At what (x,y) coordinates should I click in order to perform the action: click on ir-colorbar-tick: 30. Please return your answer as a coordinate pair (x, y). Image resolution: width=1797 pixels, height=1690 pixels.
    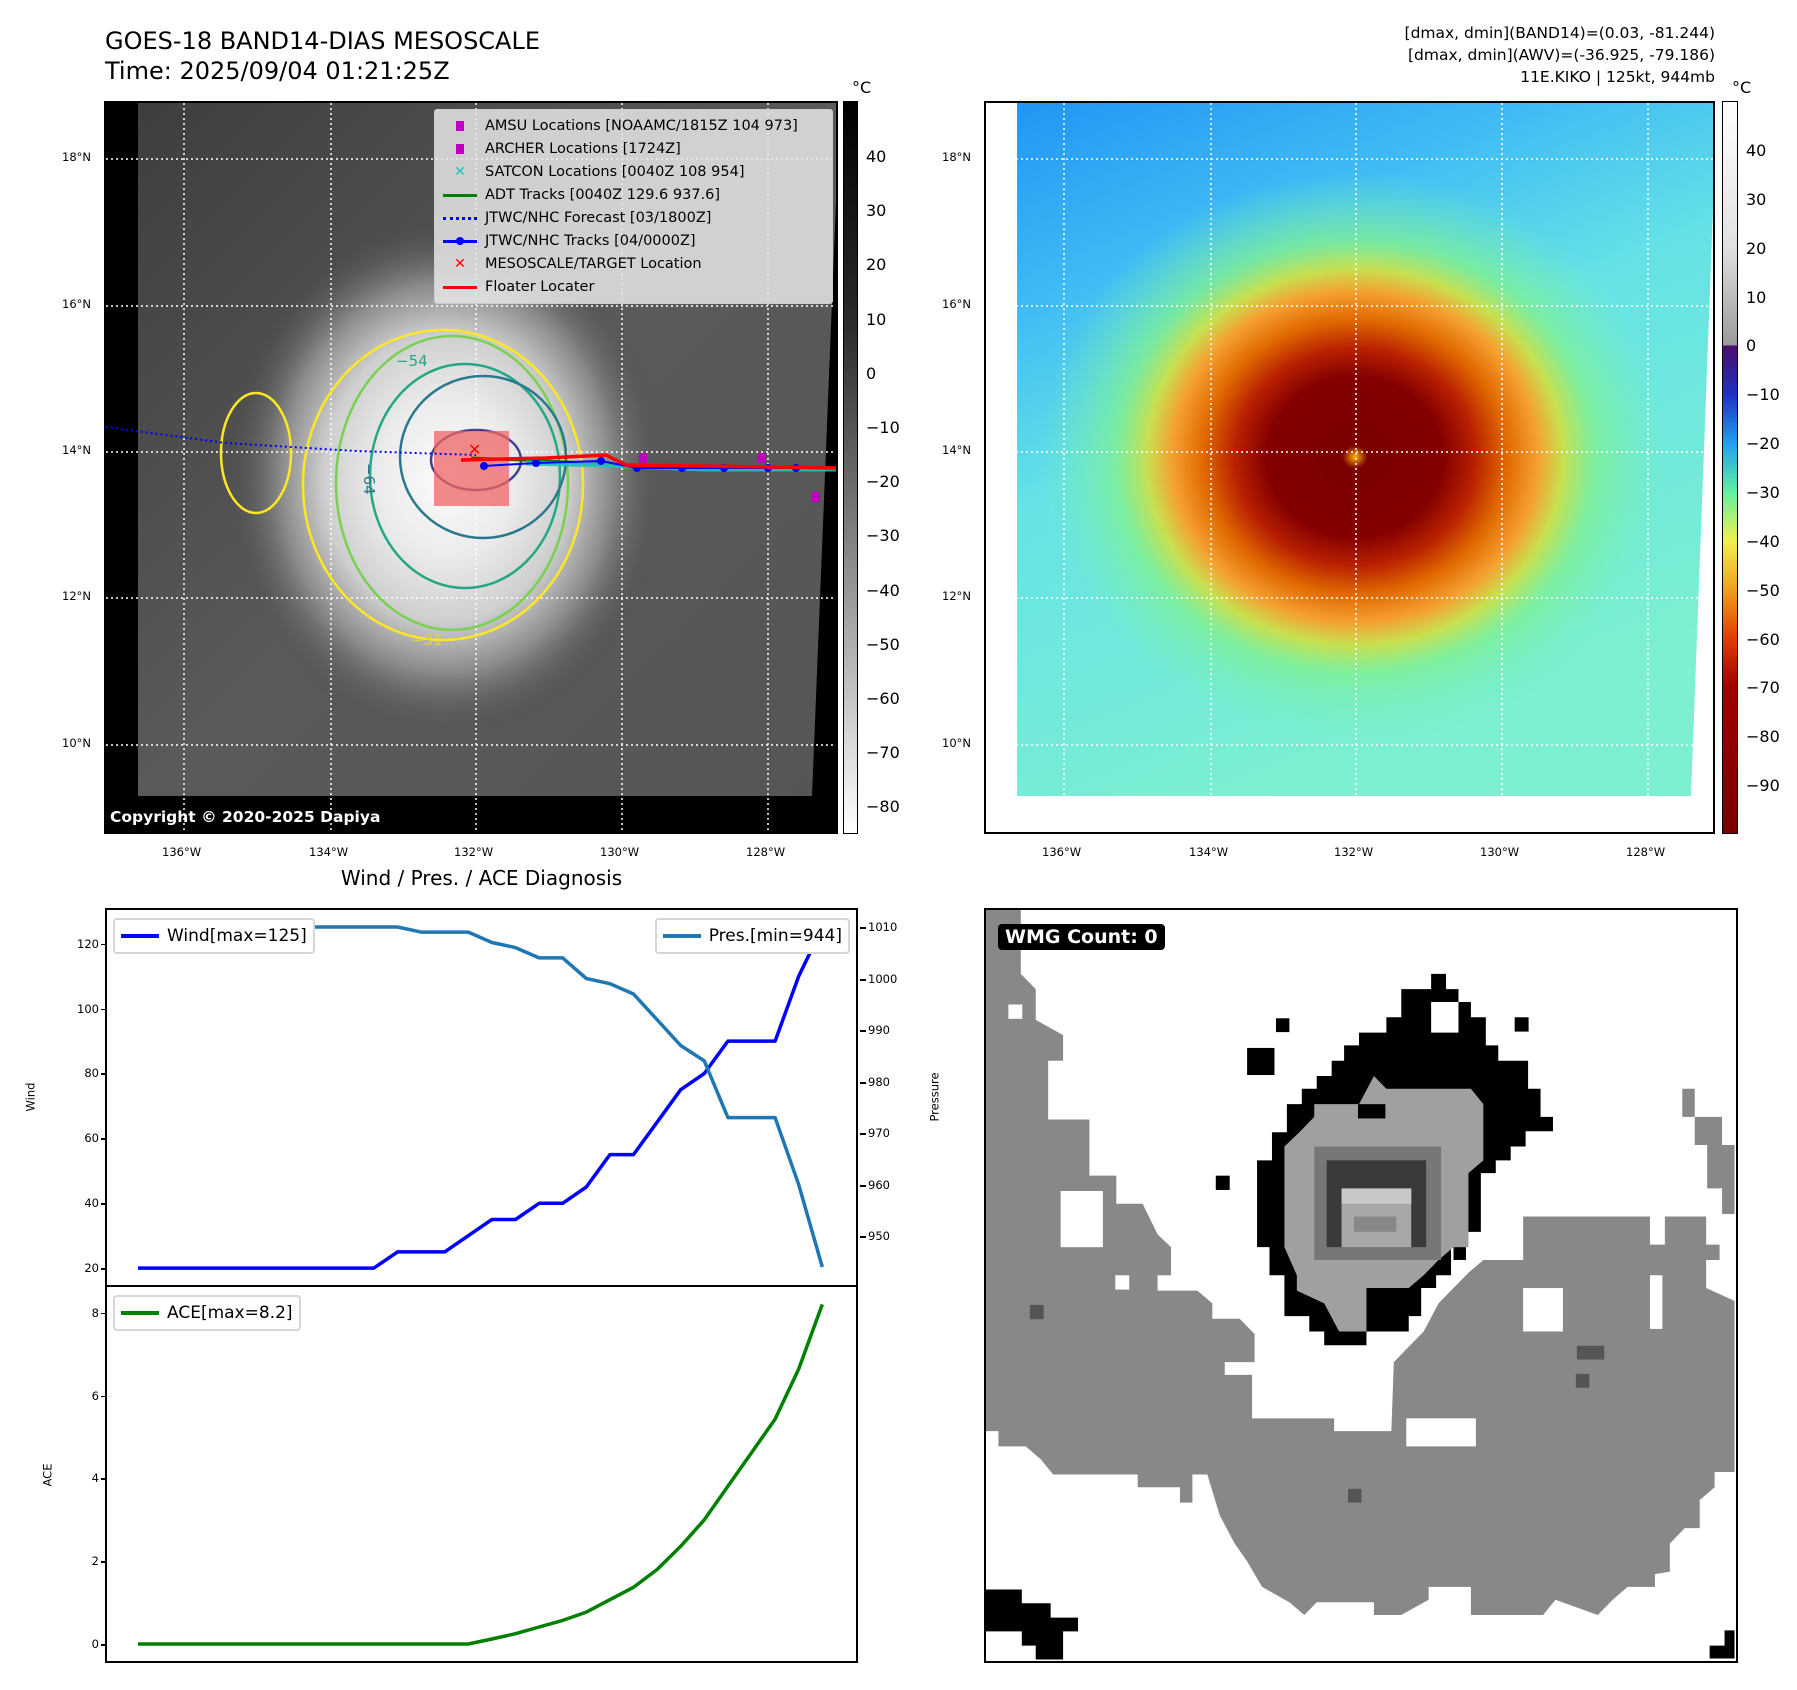
    Looking at the image, I should click on (876, 211).